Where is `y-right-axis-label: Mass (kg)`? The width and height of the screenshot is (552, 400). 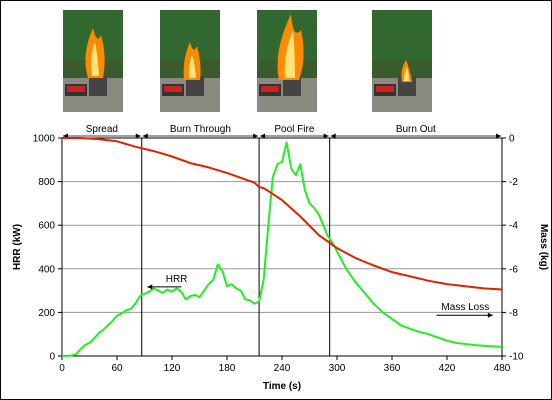
y-right-axis-label: Mass (kg) is located at coordinates (543, 247).